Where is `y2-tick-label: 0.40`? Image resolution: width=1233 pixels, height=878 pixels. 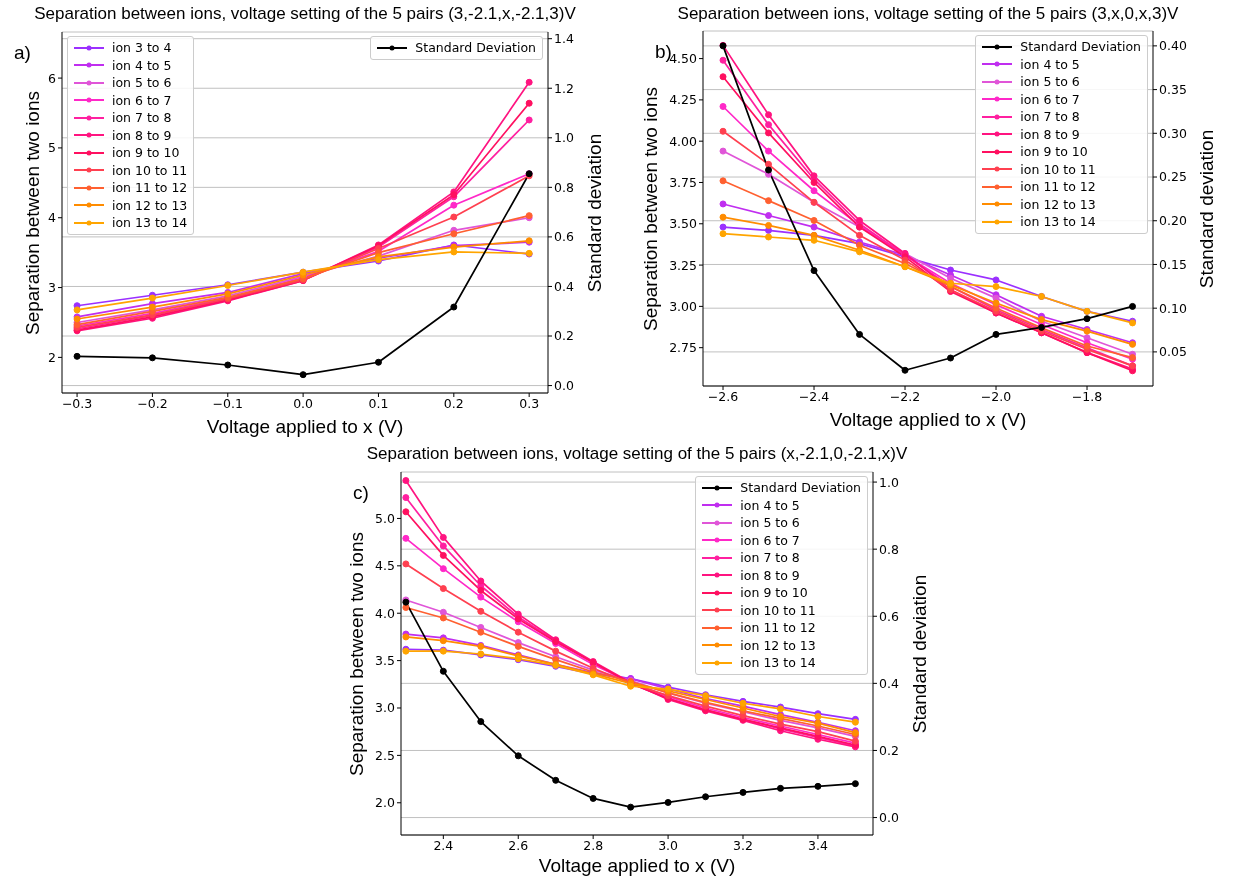 y2-tick-label: 0.40 is located at coordinates (1173, 46).